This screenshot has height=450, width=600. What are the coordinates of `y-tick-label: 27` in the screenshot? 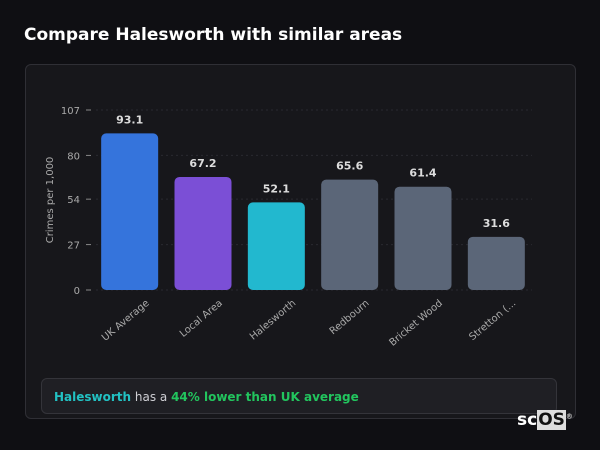 It's located at (73, 246).